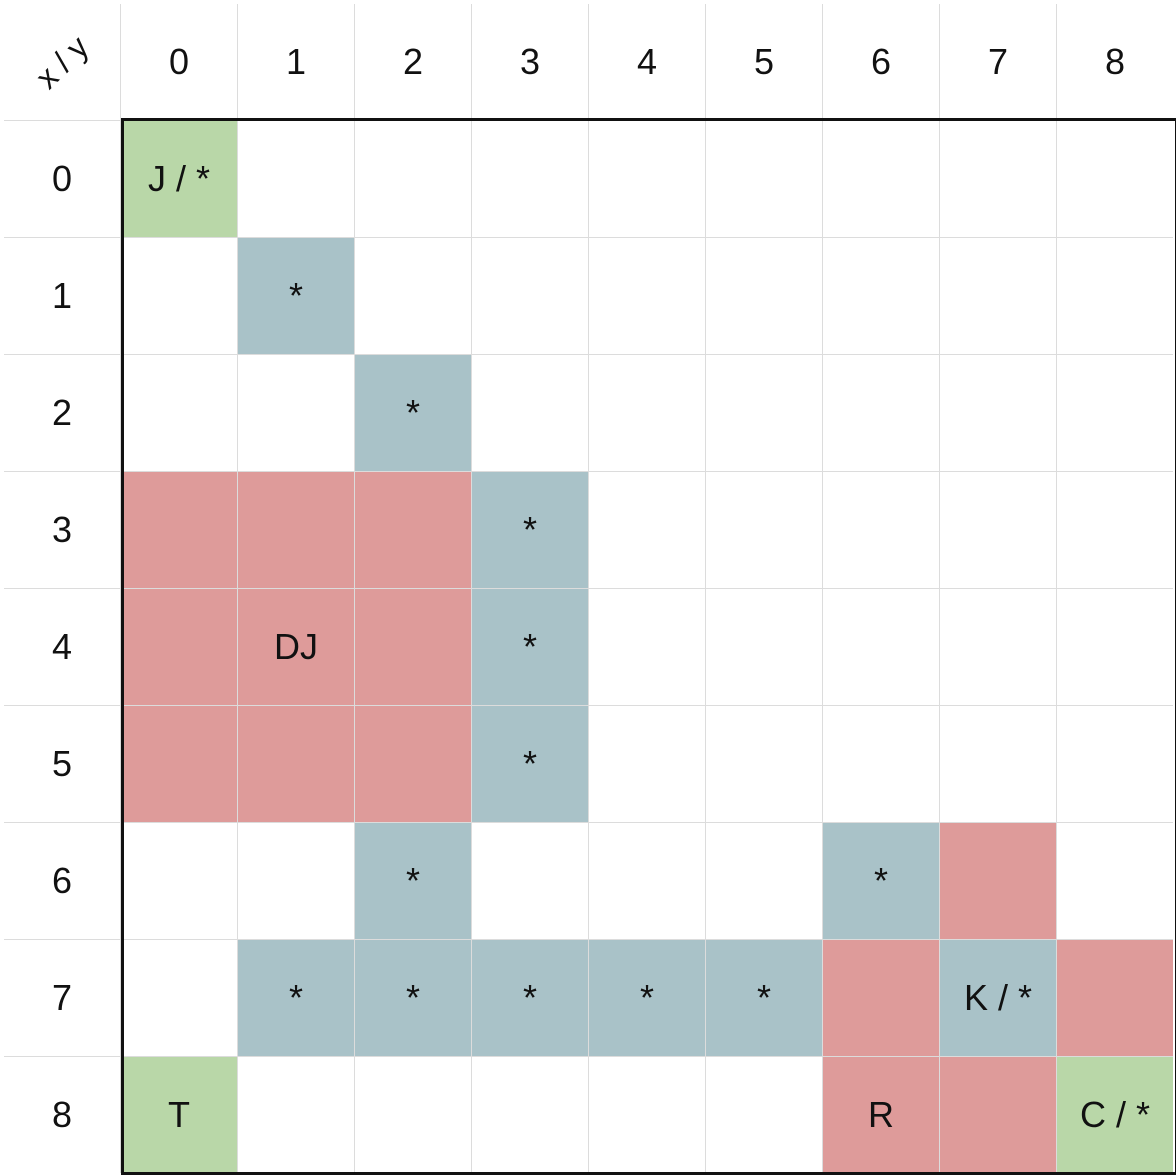  What do you see at coordinates (62, 1115) in the screenshot?
I see `row-header-8: 8` at bounding box center [62, 1115].